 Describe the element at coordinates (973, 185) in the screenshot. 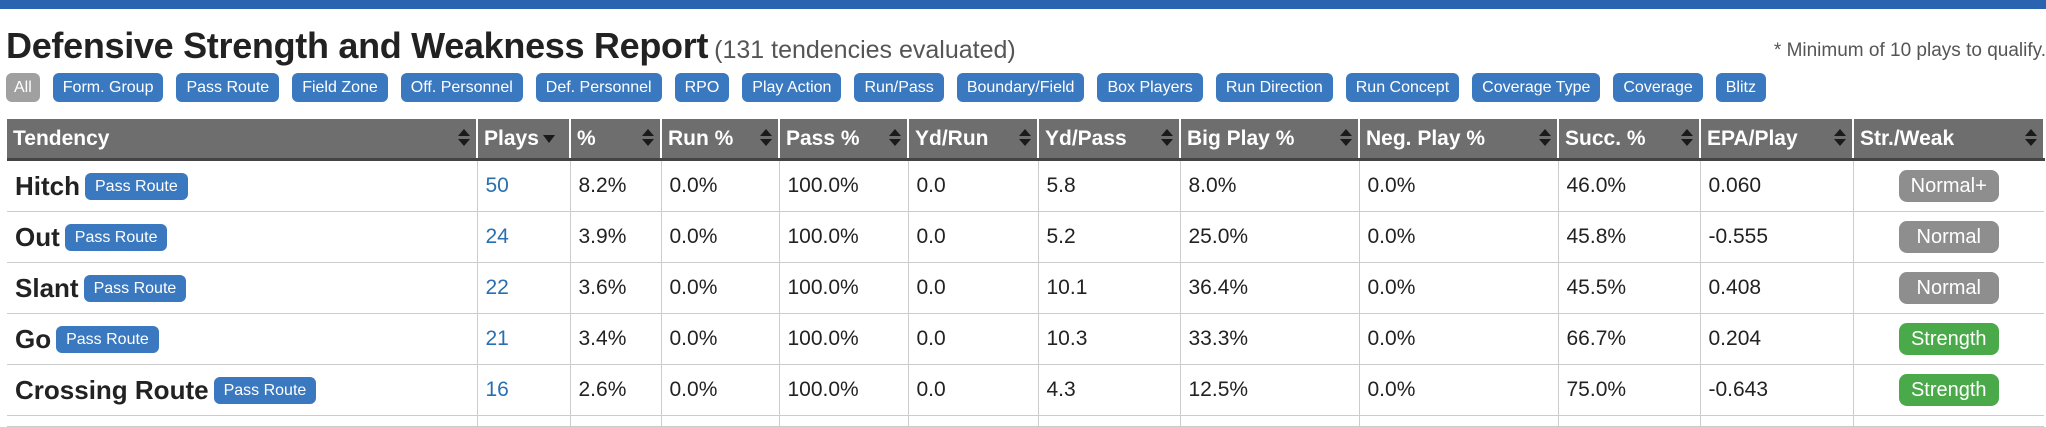

I see `cell-yd-run: 0.0` at that location.